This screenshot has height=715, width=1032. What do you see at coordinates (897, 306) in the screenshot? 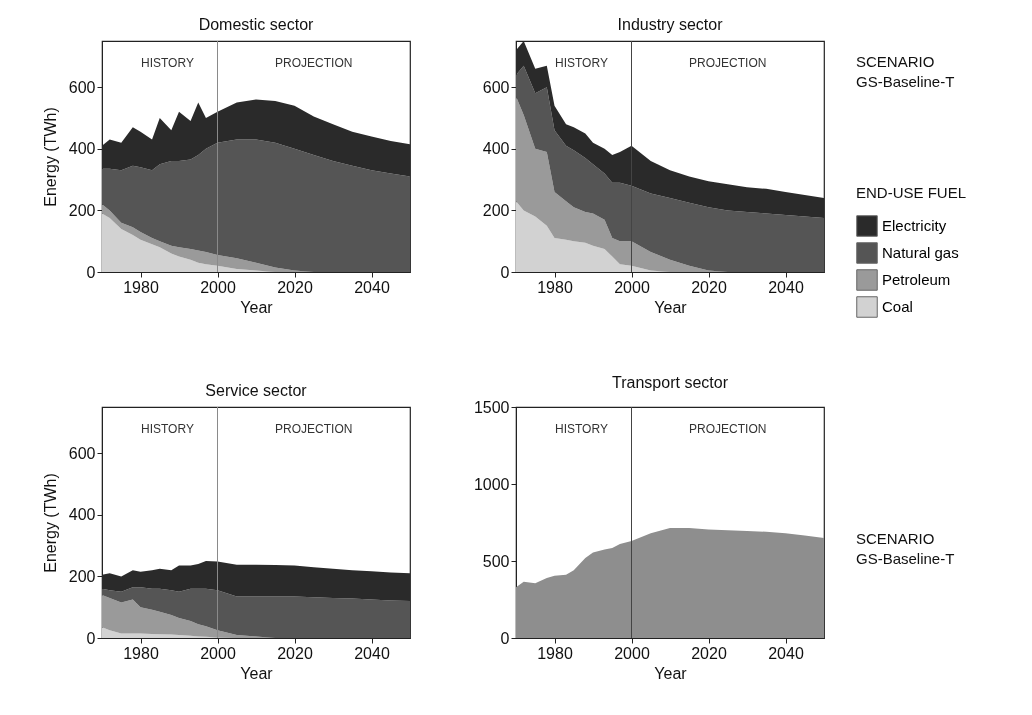
I see `legend-label: Coal` at bounding box center [897, 306].